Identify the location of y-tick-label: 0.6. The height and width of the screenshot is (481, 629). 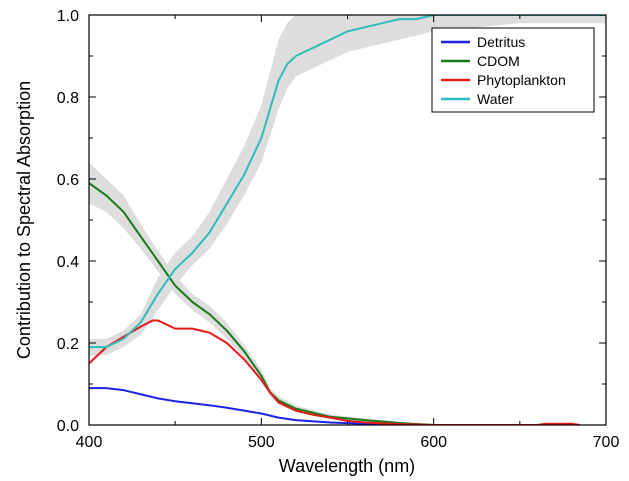
(68, 180).